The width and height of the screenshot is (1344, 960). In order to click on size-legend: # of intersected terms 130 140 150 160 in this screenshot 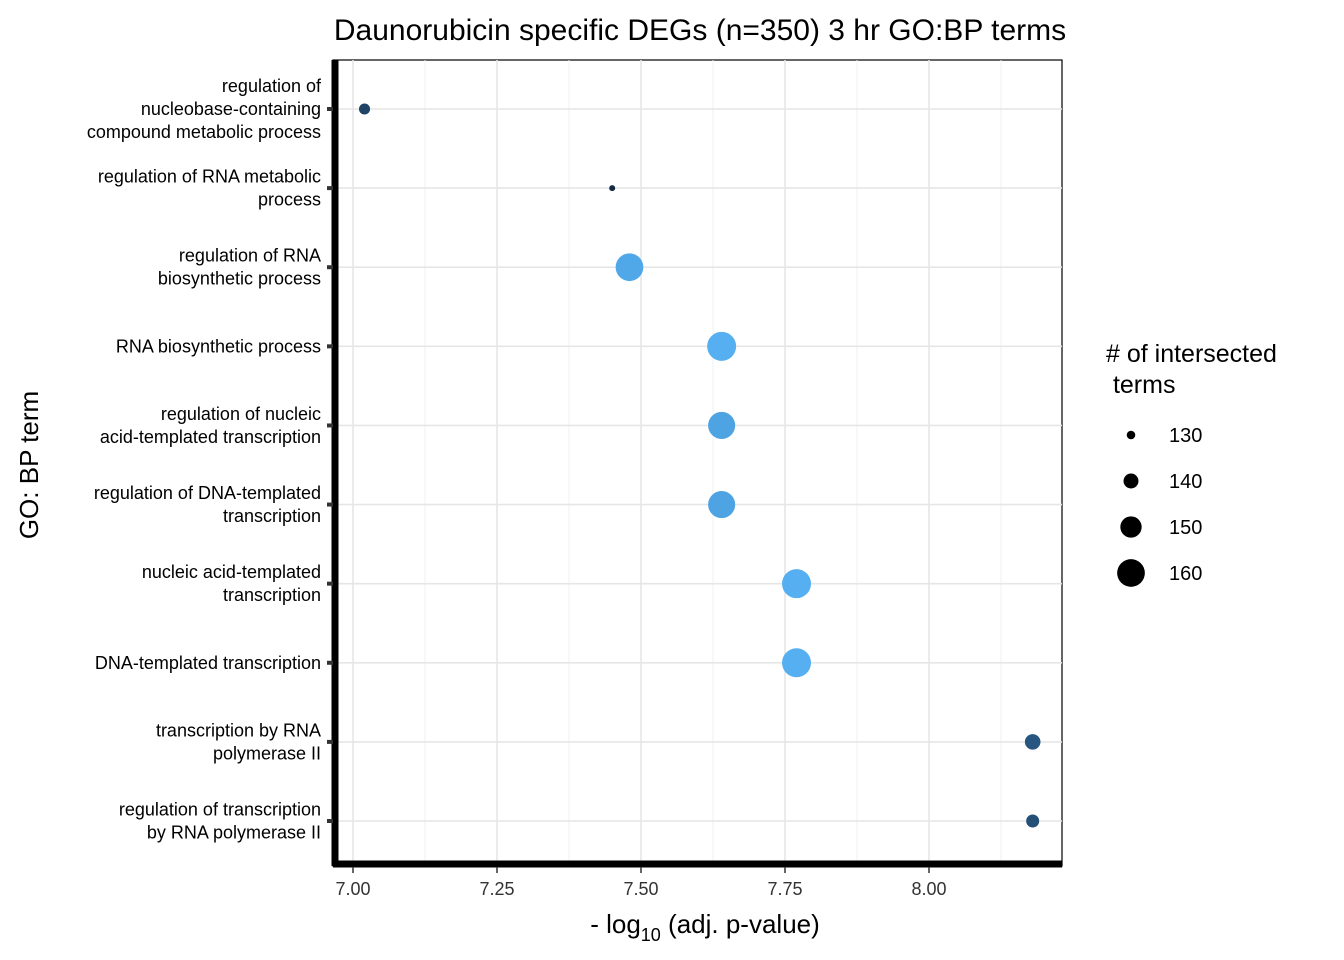, I will do `click(1195, 463)`.